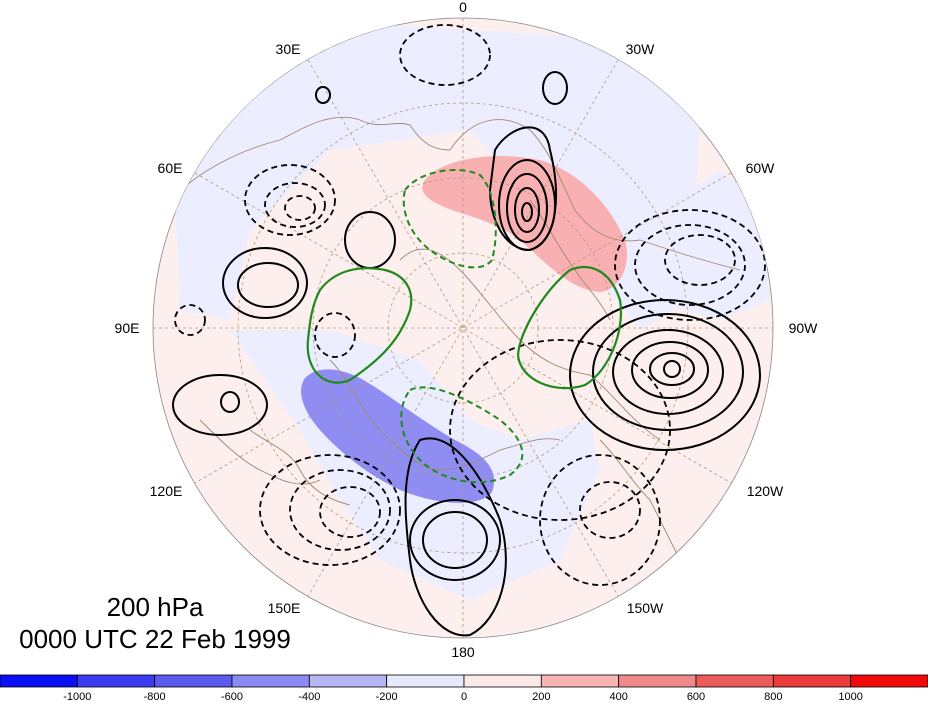 This screenshot has height=702, width=928. Describe the element at coordinates (127, 328) in the screenshot. I see `lon-label-90e: 90E` at that location.